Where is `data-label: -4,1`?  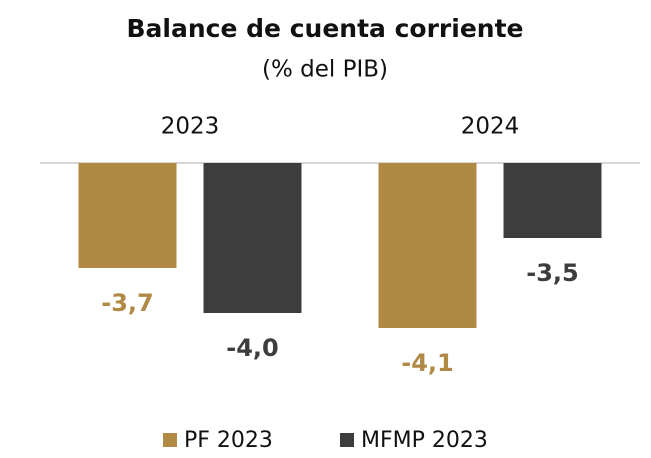
data-label: -4,1 is located at coordinates (427, 363).